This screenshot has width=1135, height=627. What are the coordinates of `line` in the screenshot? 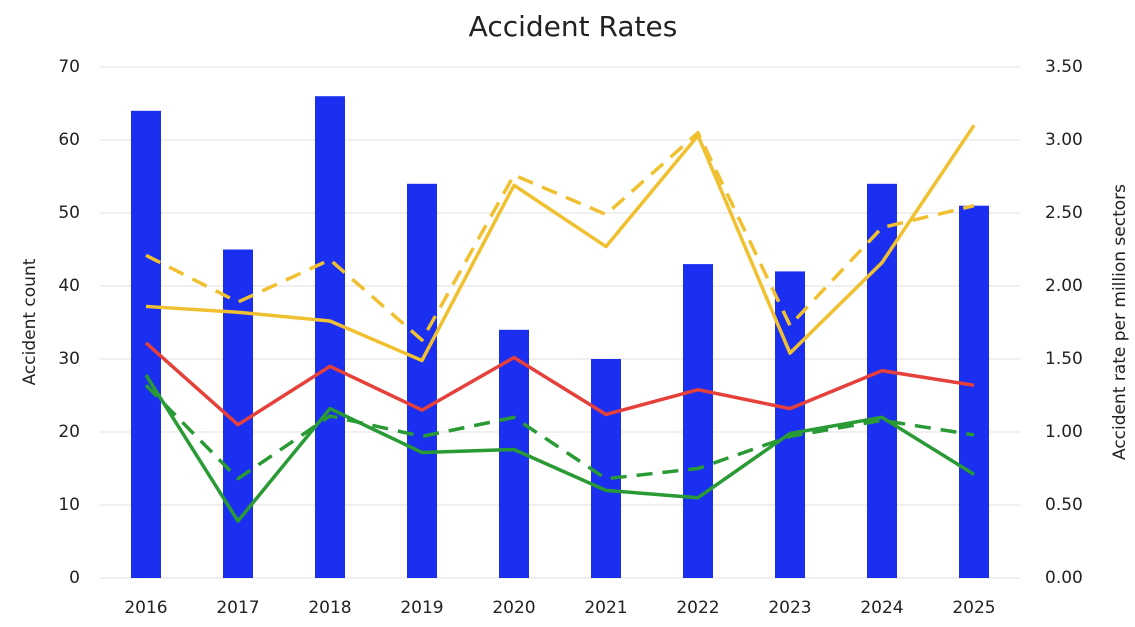 It's located at (559, 384).